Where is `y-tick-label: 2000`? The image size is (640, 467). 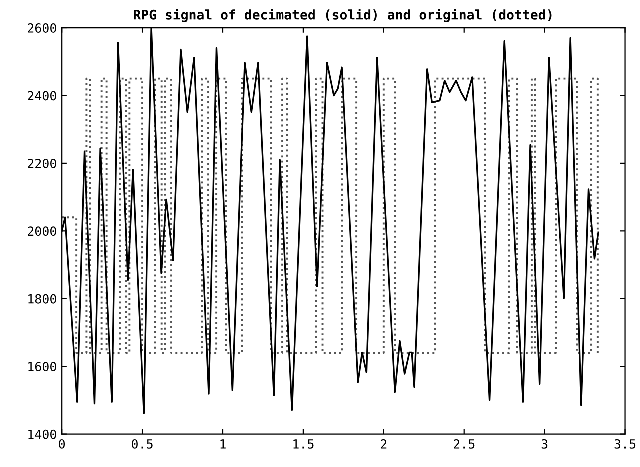 y-tick-label: 2000 is located at coordinates (42, 231).